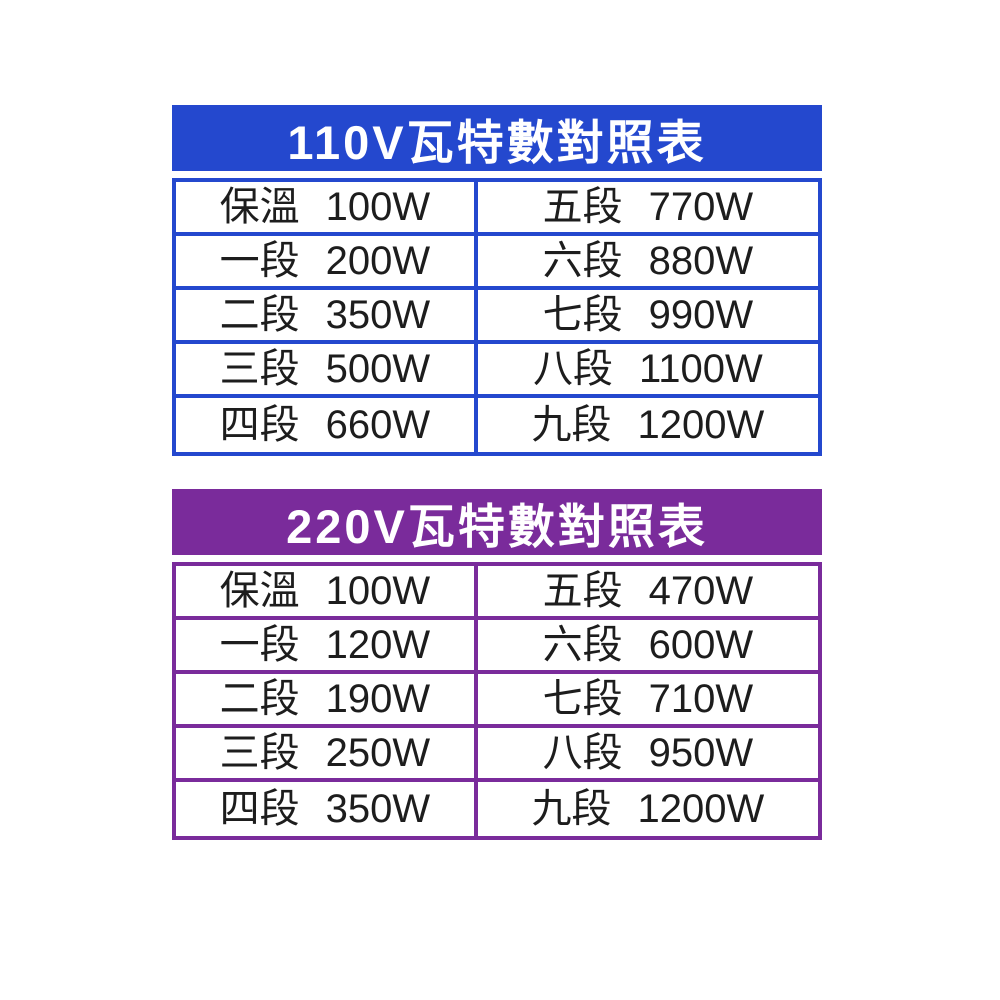  I want to click on table-cell: 五段 470W, so click(648, 591).